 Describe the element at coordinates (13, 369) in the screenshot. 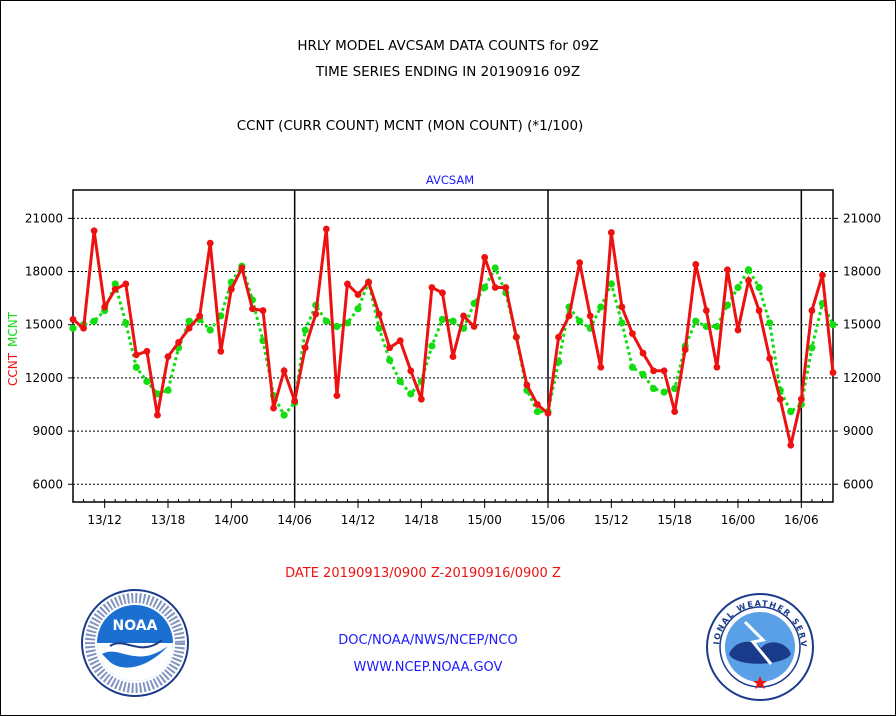

I see `ylabel-ccnt: CCNT` at that location.